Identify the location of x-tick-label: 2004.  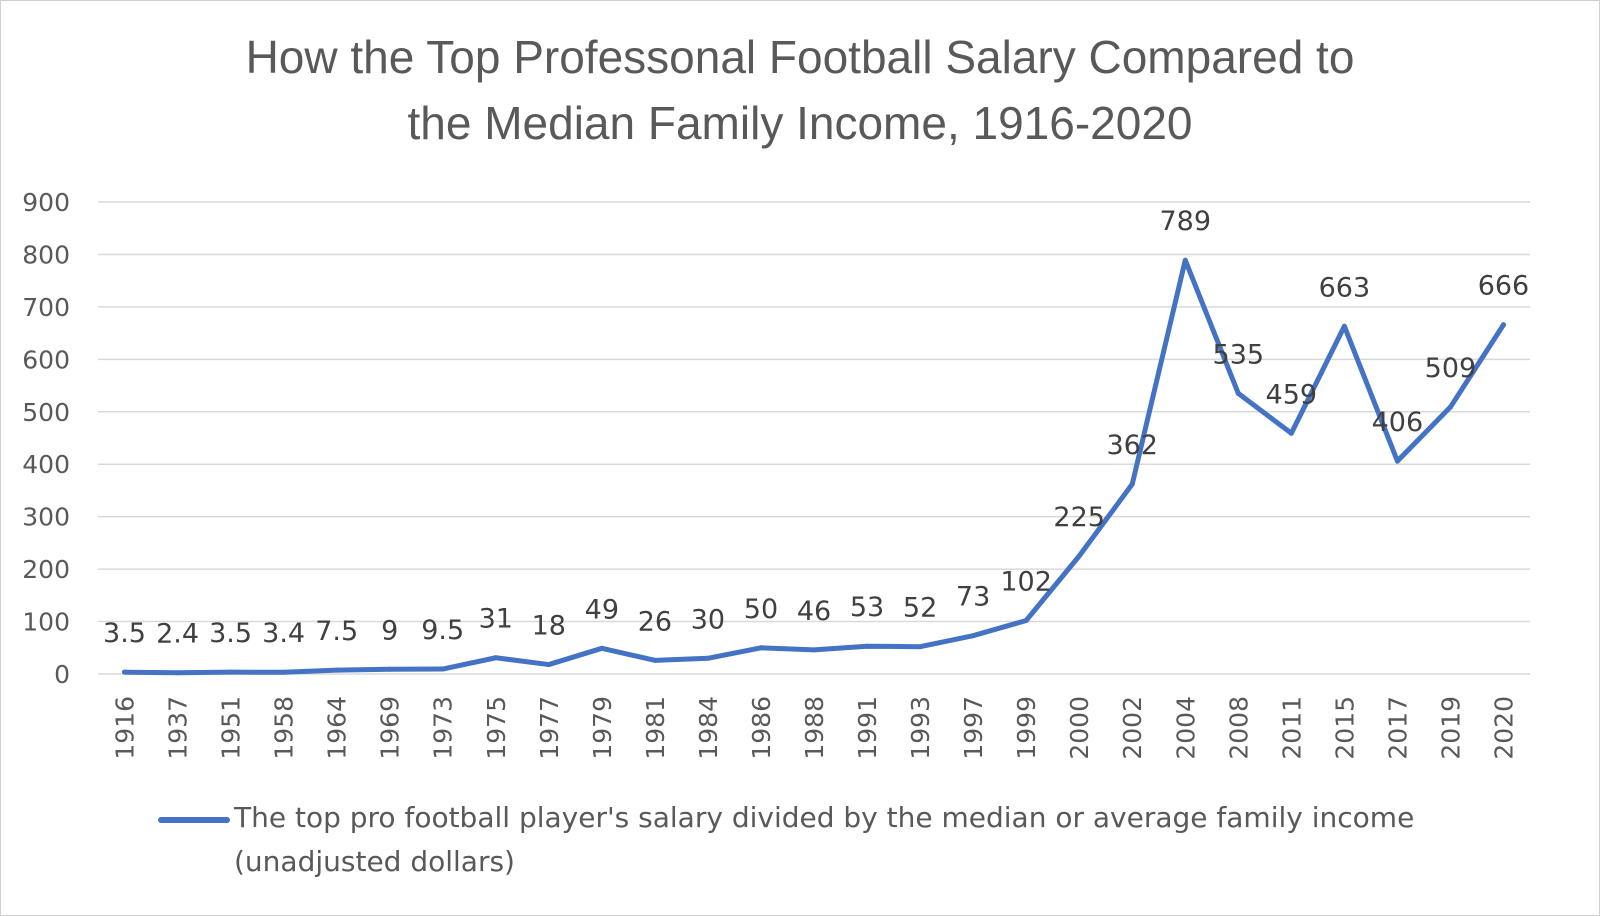
(1185, 728).